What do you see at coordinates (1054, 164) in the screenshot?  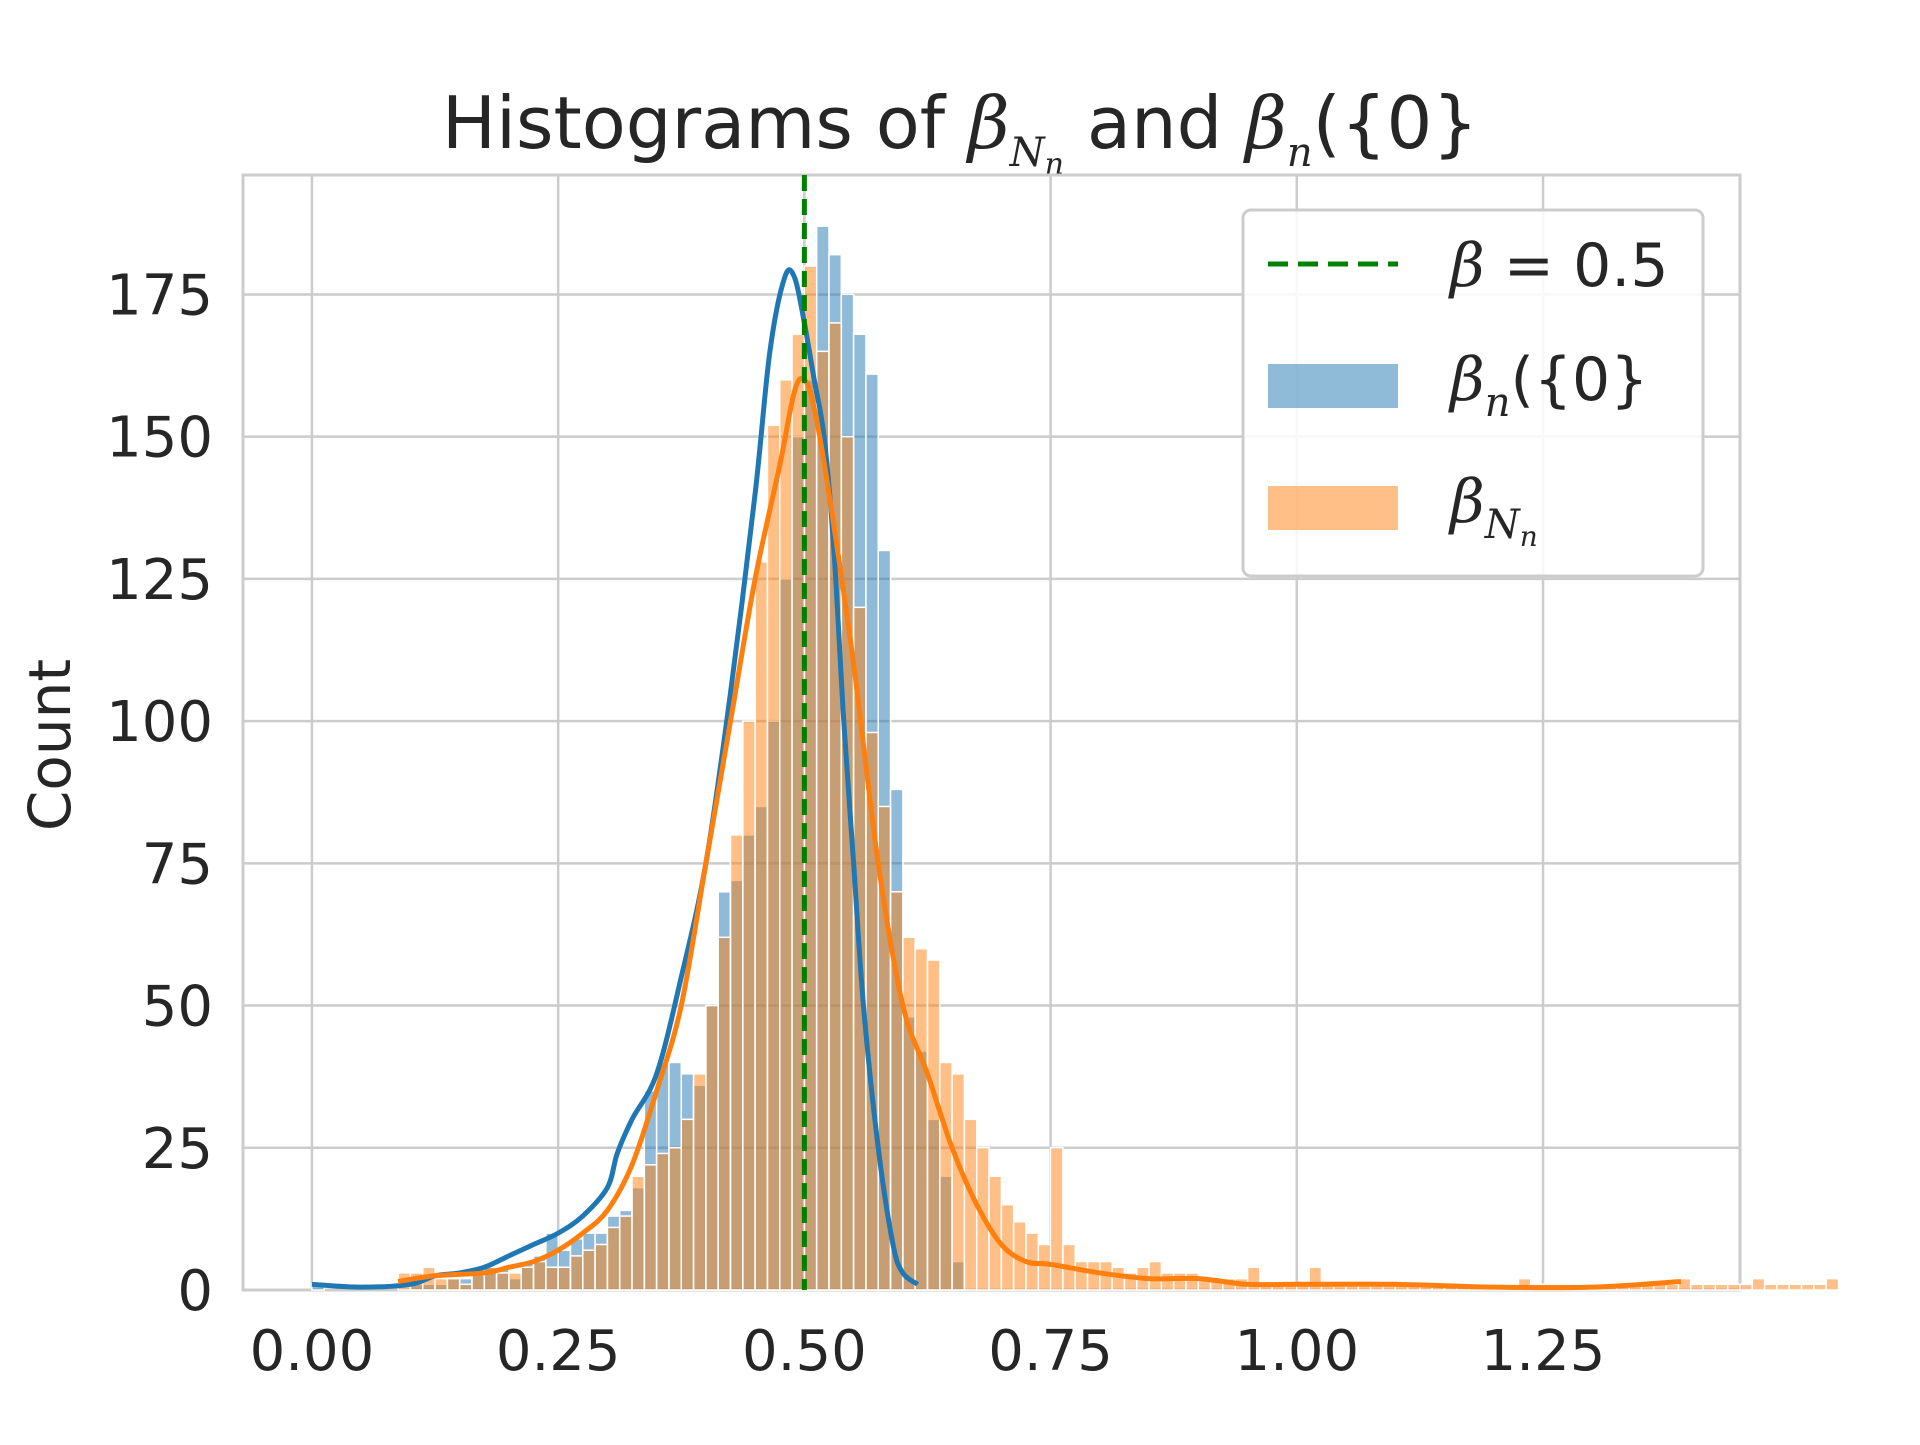 I see `title-subsub-1: n` at bounding box center [1054, 164].